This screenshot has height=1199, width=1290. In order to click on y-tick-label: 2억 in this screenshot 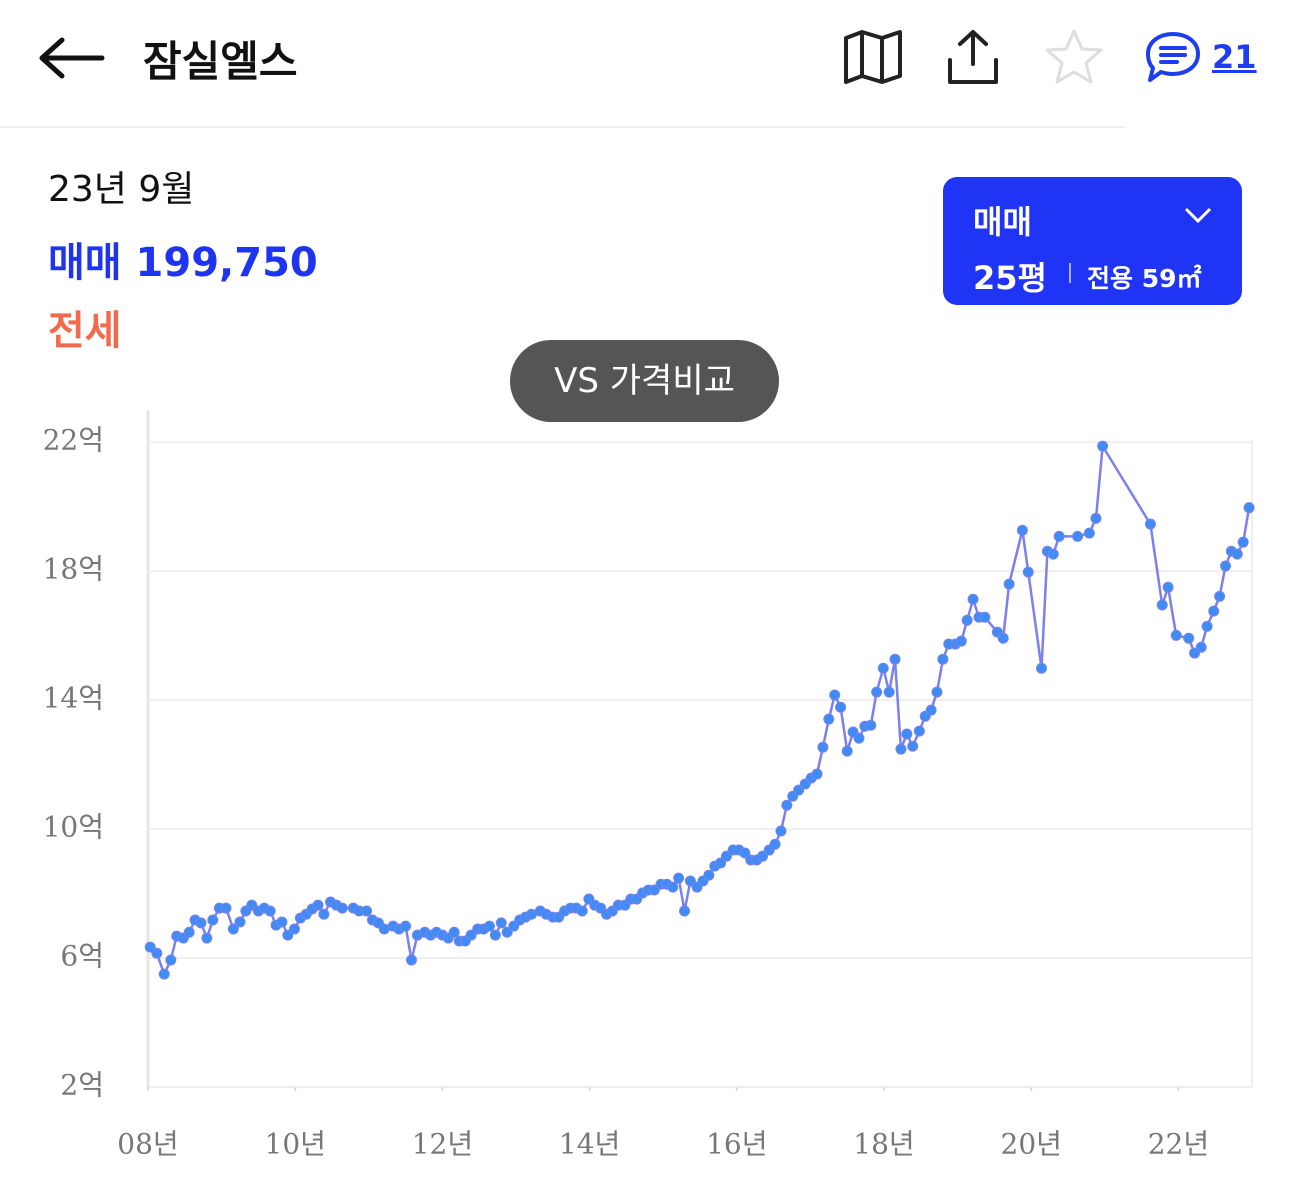, I will do `click(82, 1085)`.